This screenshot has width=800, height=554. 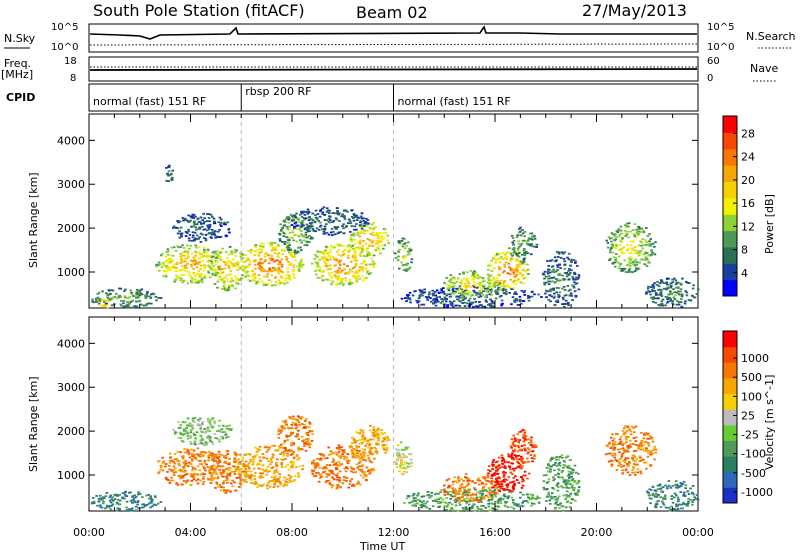 I want to click on scatter-region, so click(x=508, y=472).